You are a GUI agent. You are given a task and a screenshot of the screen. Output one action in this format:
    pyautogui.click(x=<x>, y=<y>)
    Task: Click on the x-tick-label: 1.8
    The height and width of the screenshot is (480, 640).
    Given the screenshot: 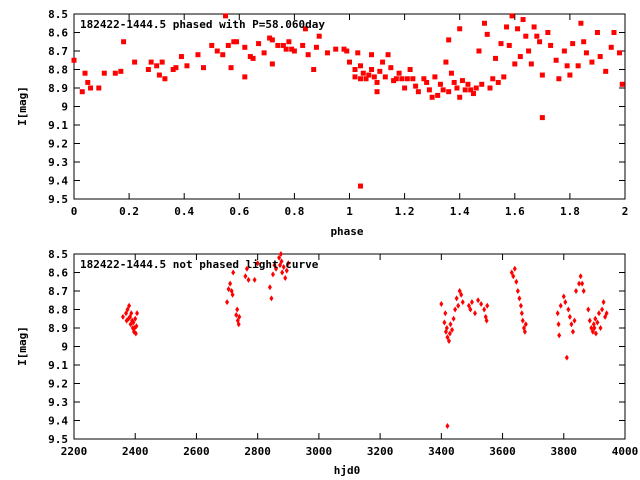 What is the action you would take?
    pyautogui.click(x=570, y=211)
    